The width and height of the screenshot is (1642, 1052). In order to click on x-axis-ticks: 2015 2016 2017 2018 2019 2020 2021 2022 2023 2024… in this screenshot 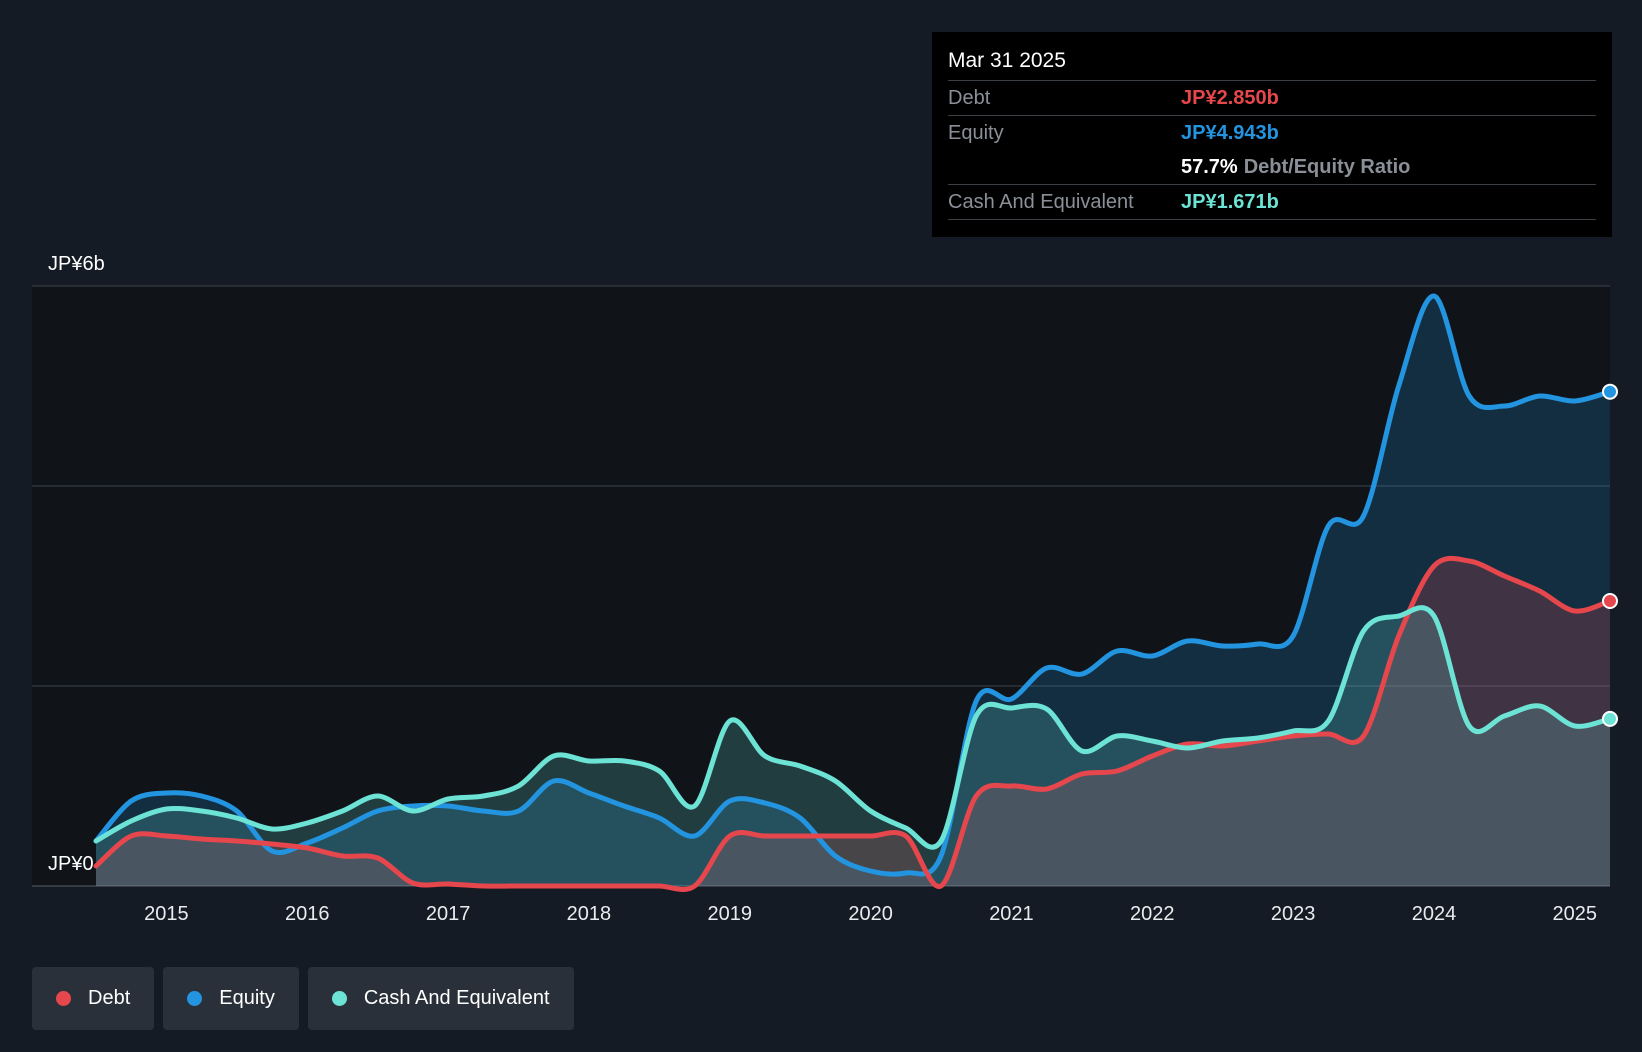, I will do `click(870, 914)`.